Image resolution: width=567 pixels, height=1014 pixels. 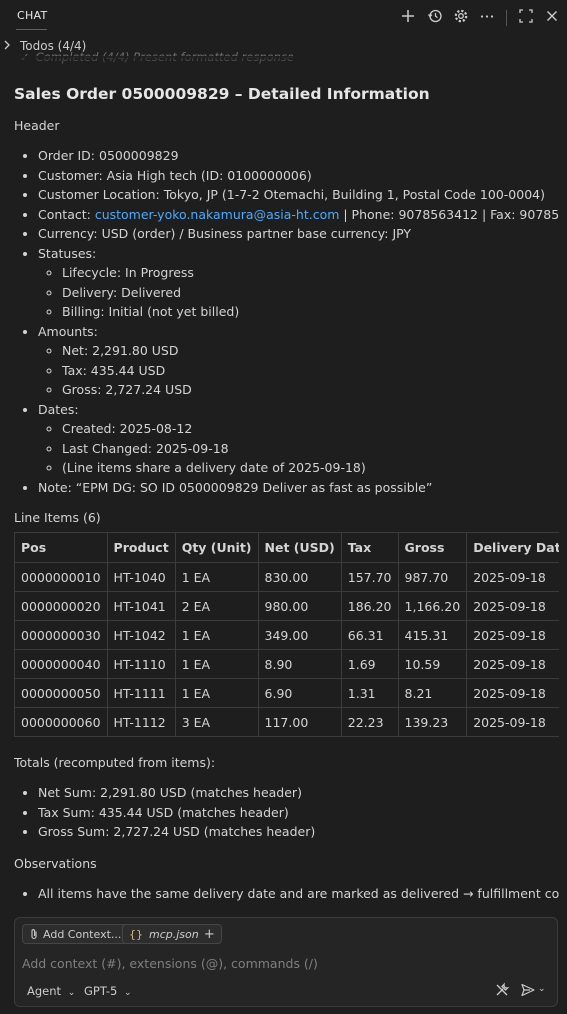 What do you see at coordinates (310, 351) in the screenshot?
I see `amount-net: Net: 2,291.80 USD` at bounding box center [310, 351].